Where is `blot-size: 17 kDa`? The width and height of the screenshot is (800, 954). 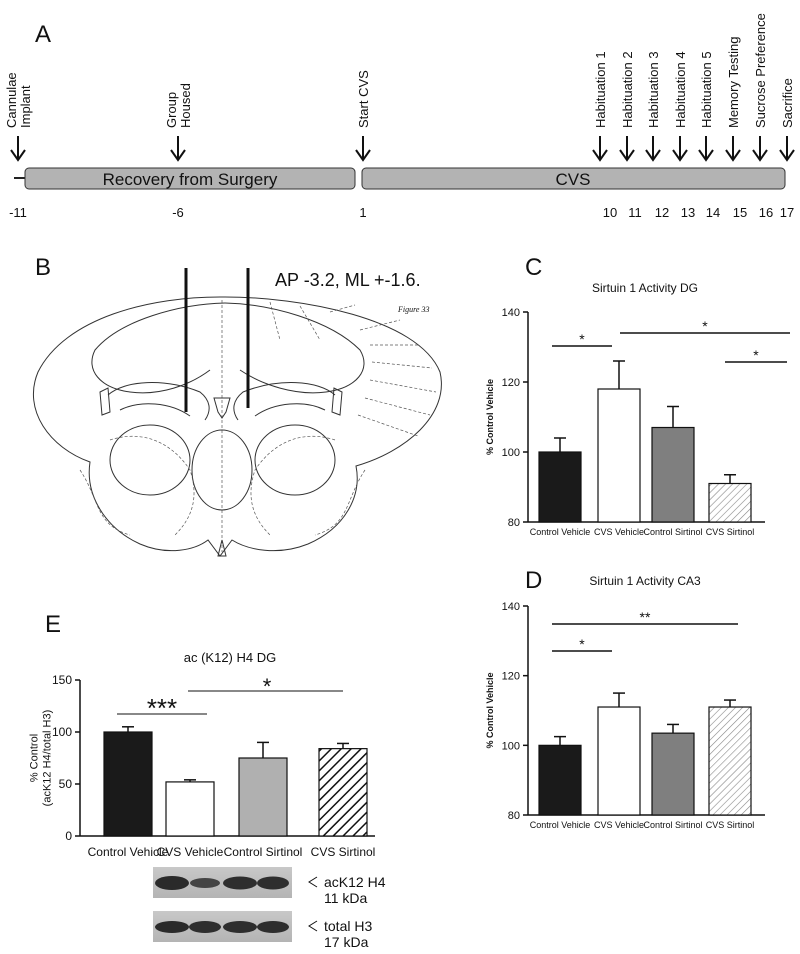 blot-size: 17 kDa is located at coordinates (346, 942).